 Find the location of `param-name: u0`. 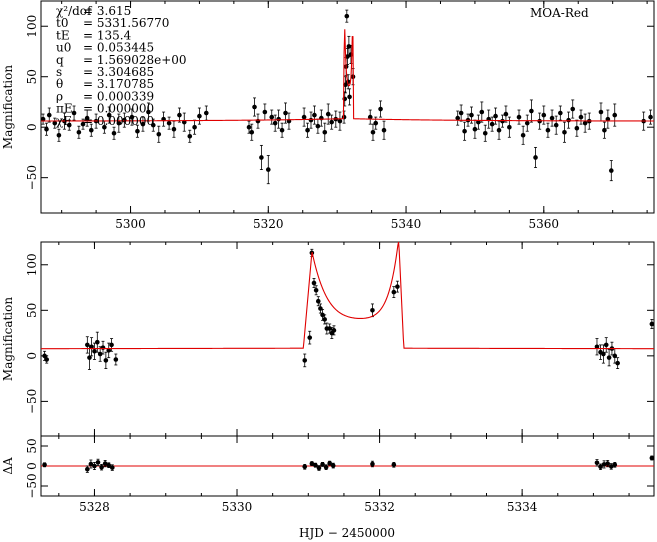

param-name: u0 is located at coordinates (63, 48).